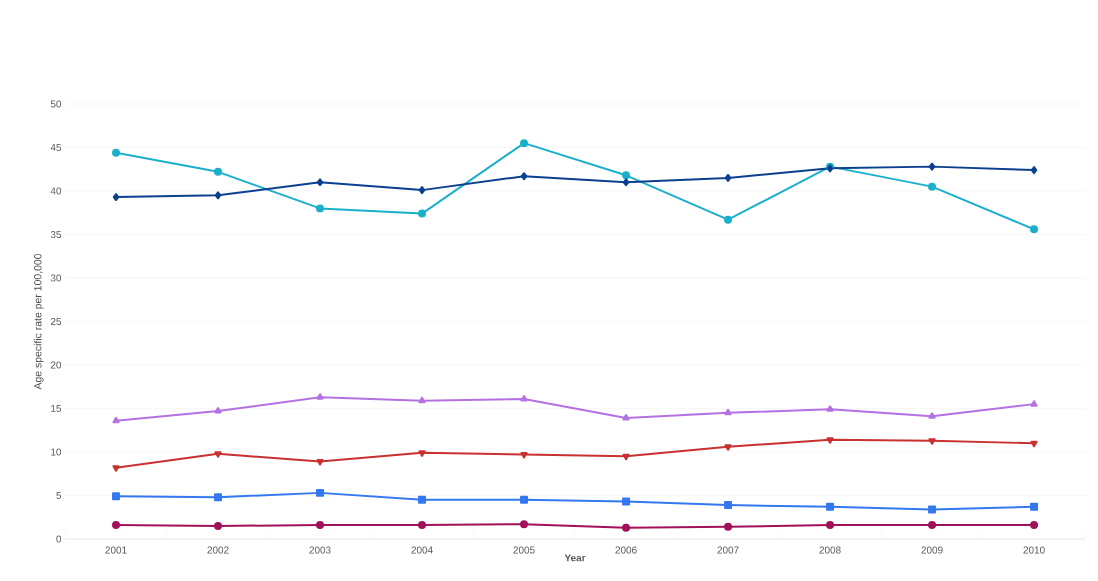 The width and height of the screenshot is (1098, 581). What do you see at coordinates (56, 104) in the screenshot?
I see `y-tick-label: 50` at bounding box center [56, 104].